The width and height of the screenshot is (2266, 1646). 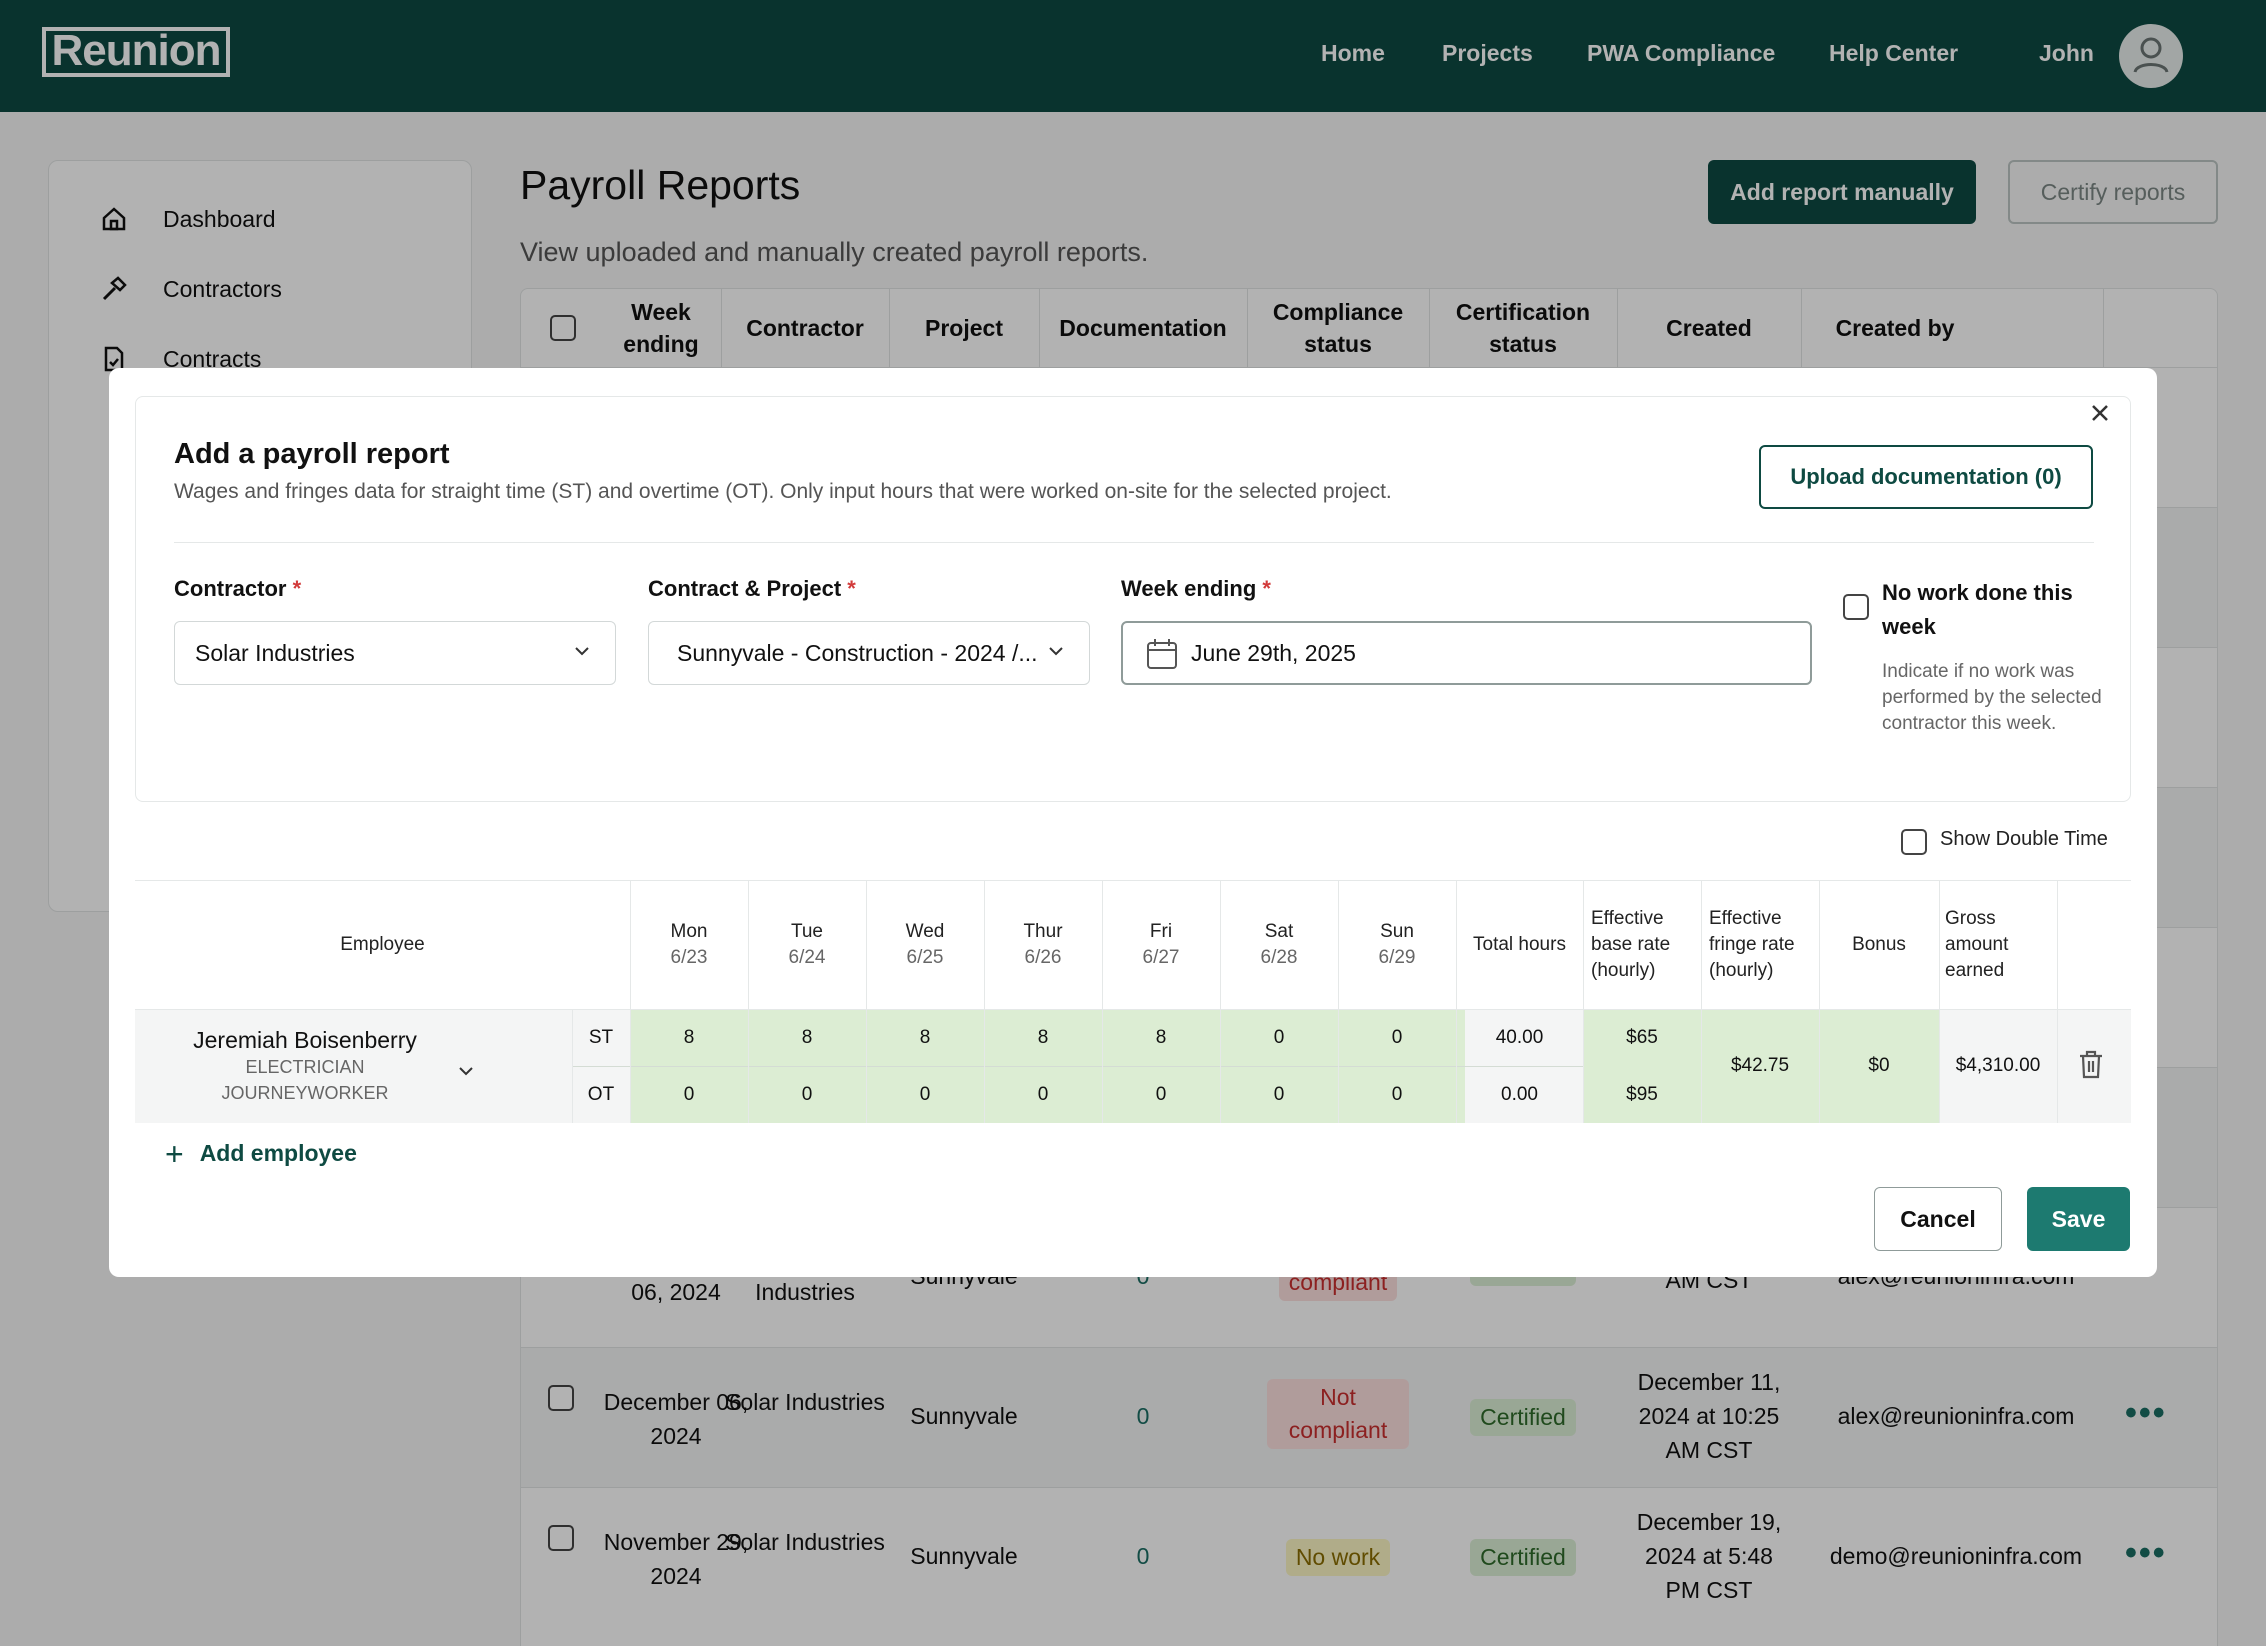 What do you see at coordinates (925, 1094) in the screenshot?
I see `ot-hours-input-wed: 0` at bounding box center [925, 1094].